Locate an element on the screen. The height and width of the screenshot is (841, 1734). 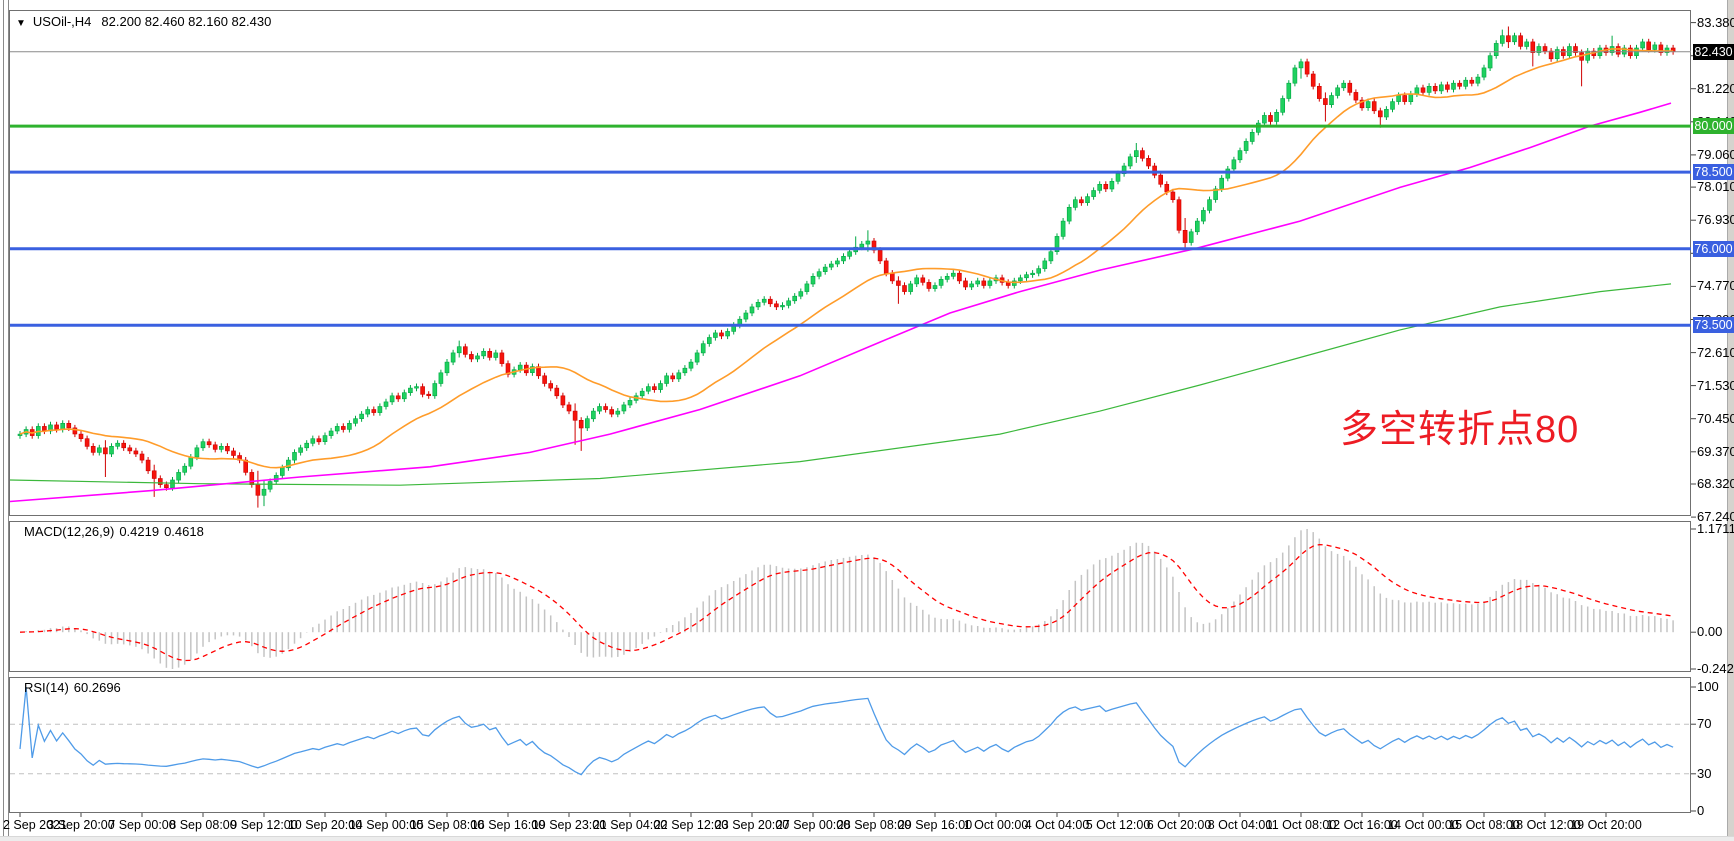
time-axis-label: 12 Oct 16:00 is located at coordinates (1362, 825).